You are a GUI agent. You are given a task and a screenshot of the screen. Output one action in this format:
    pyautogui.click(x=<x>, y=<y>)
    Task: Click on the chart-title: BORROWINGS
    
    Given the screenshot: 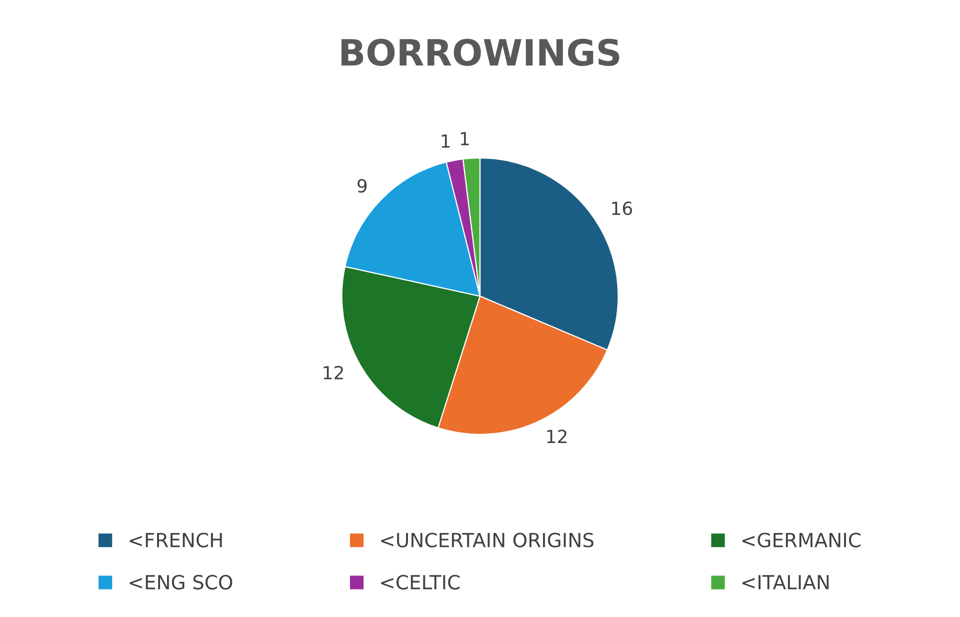 What is the action you would take?
    pyautogui.click(x=480, y=52)
    